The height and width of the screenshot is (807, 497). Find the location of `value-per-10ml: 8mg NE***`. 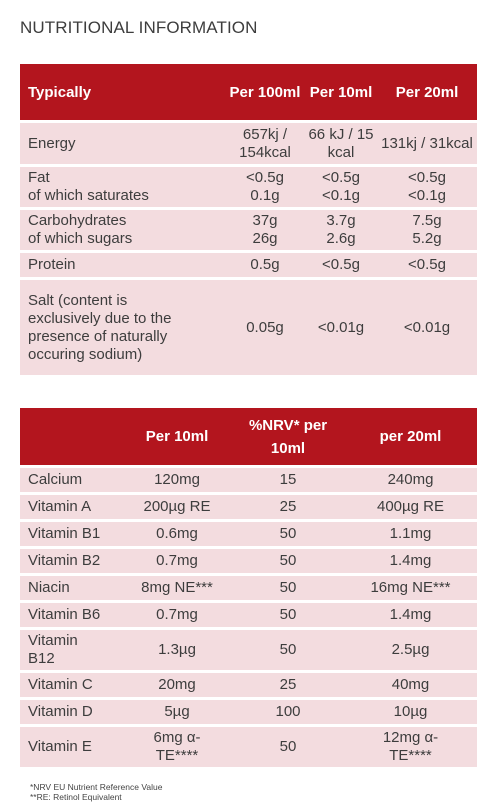

value-per-10ml: 8mg NE*** is located at coordinates (177, 588).